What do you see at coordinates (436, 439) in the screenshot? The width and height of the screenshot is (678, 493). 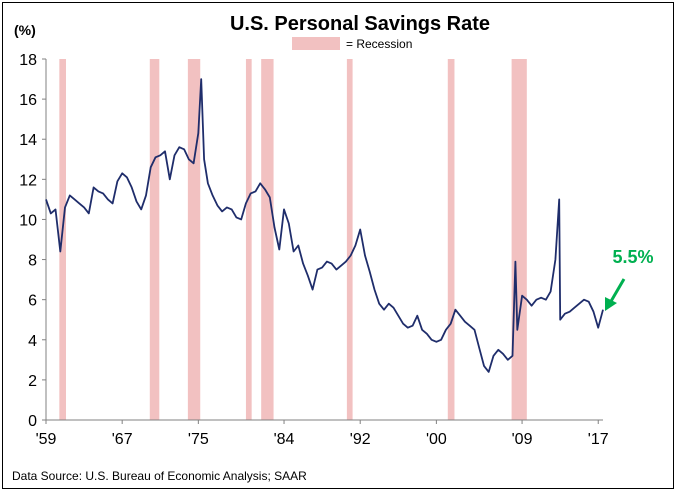 I see `x-tick-label: '00` at bounding box center [436, 439].